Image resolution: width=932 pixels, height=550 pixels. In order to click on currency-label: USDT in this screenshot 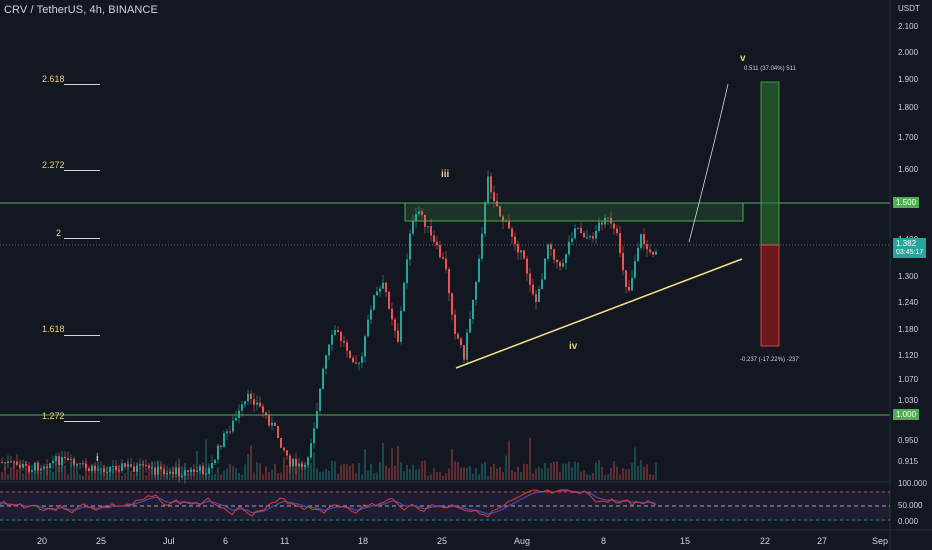, I will do `click(909, 8)`.